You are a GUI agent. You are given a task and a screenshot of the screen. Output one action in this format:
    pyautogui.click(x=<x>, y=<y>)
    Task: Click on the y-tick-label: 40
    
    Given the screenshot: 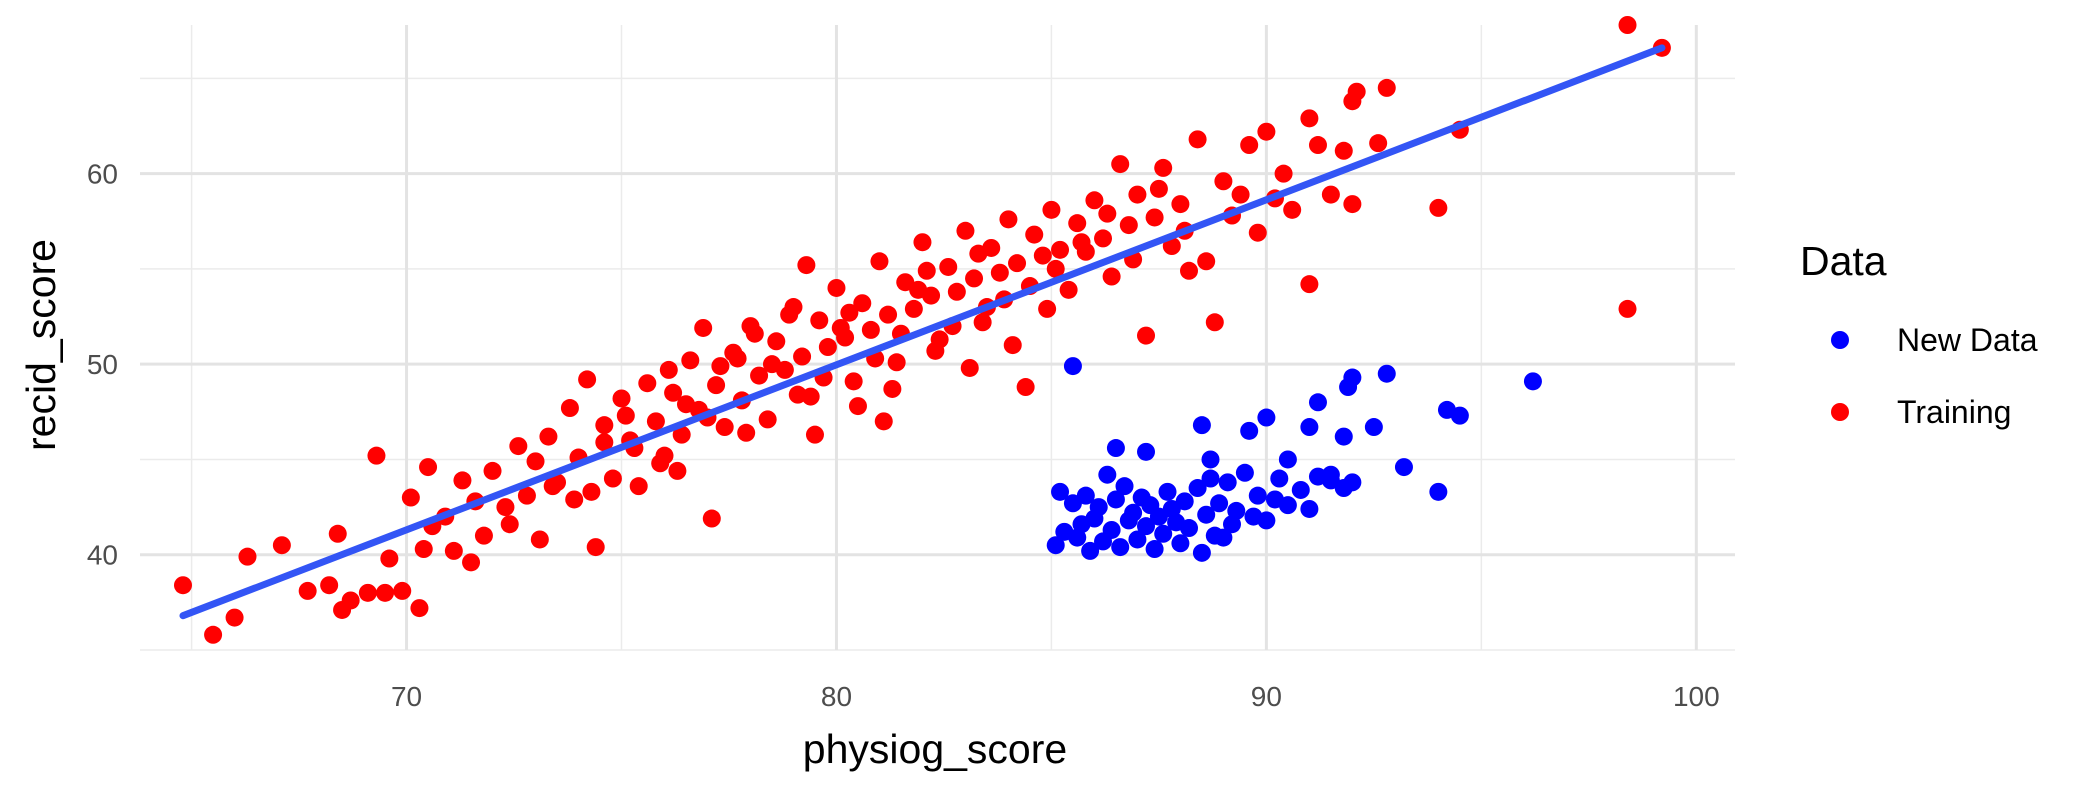 What is the action you would take?
    pyautogui.click(x=102, y=555)
    